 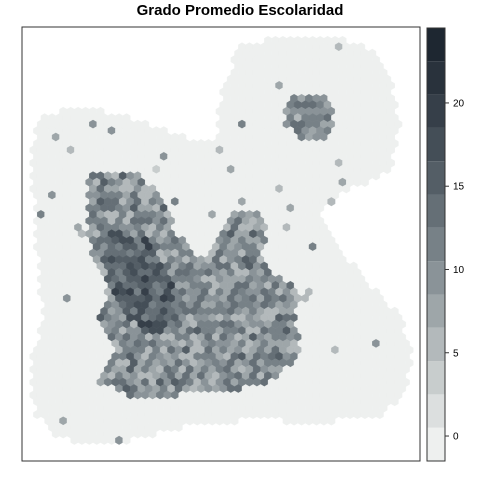 What do you see at coordinates (459, 270) in the screenshot?
I see `legend-tick-label: 10` at bounding box center [459, 270].